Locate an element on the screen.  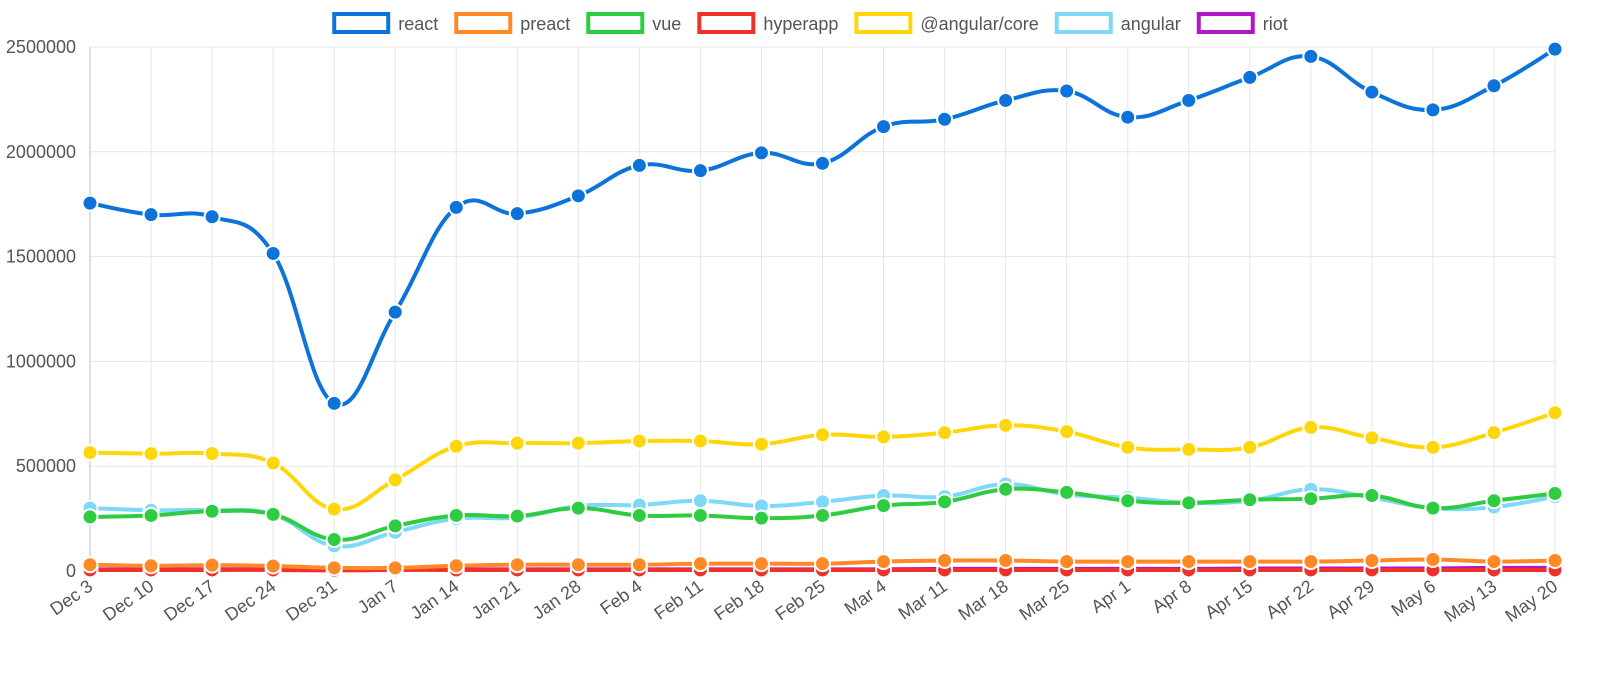
legend-item-vue: vue is located at coordinates (633, 23).